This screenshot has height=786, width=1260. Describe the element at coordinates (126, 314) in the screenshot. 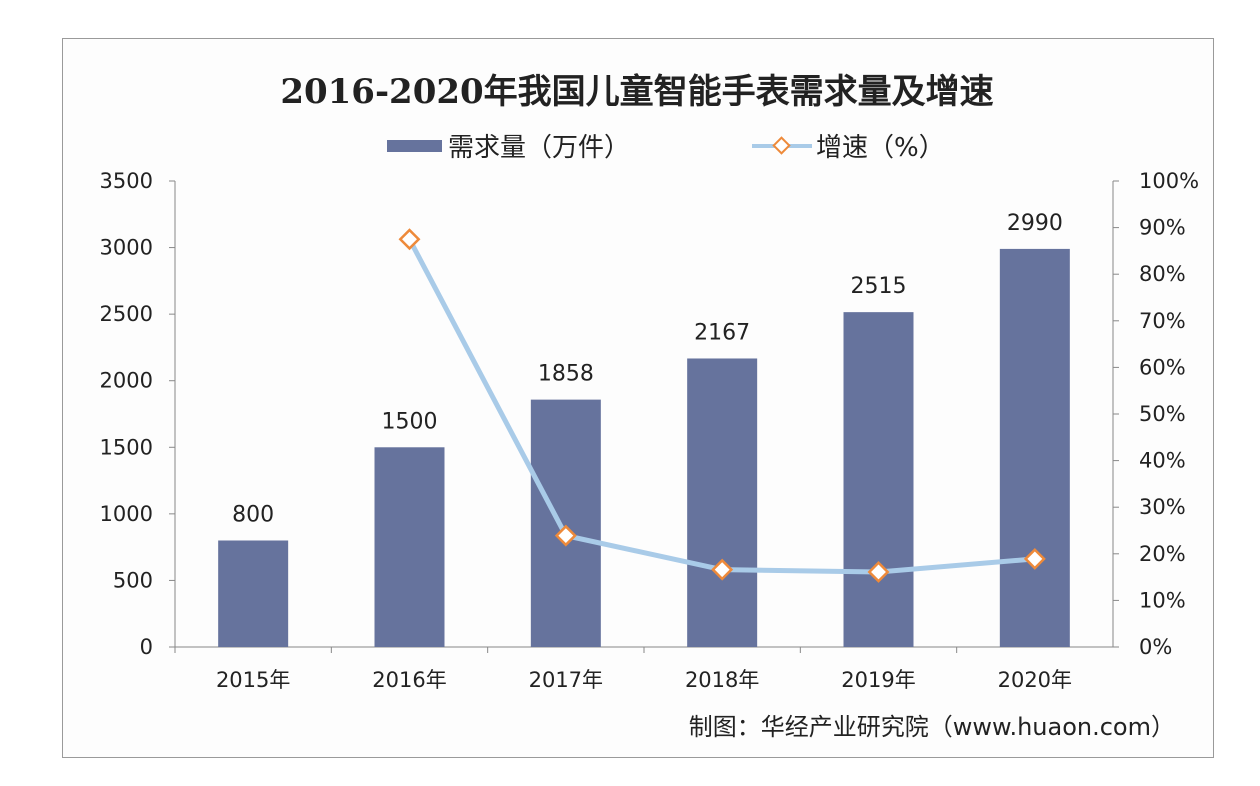

I see `y-tick-label: 2500` at that location.